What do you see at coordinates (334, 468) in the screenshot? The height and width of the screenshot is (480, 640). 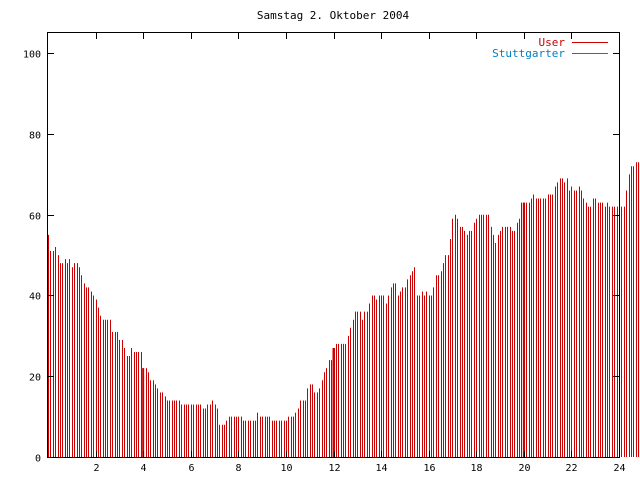 I see `x-tick-label: 12` at bounding box center [334, 468].